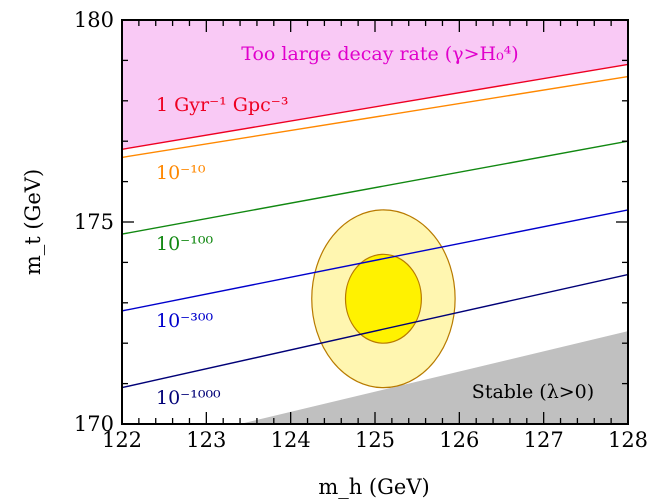  Describe the element at coordinates (373, 487) in the screenshot. I see `x-axis-title: m_h (GeV)` at that location.